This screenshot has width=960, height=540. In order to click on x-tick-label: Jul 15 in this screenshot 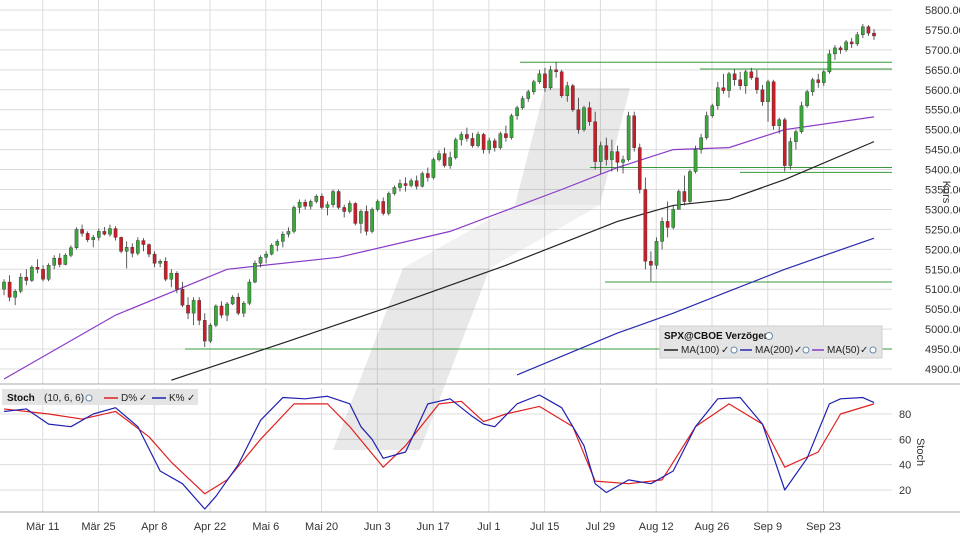, I will do `click(544, 527)`.